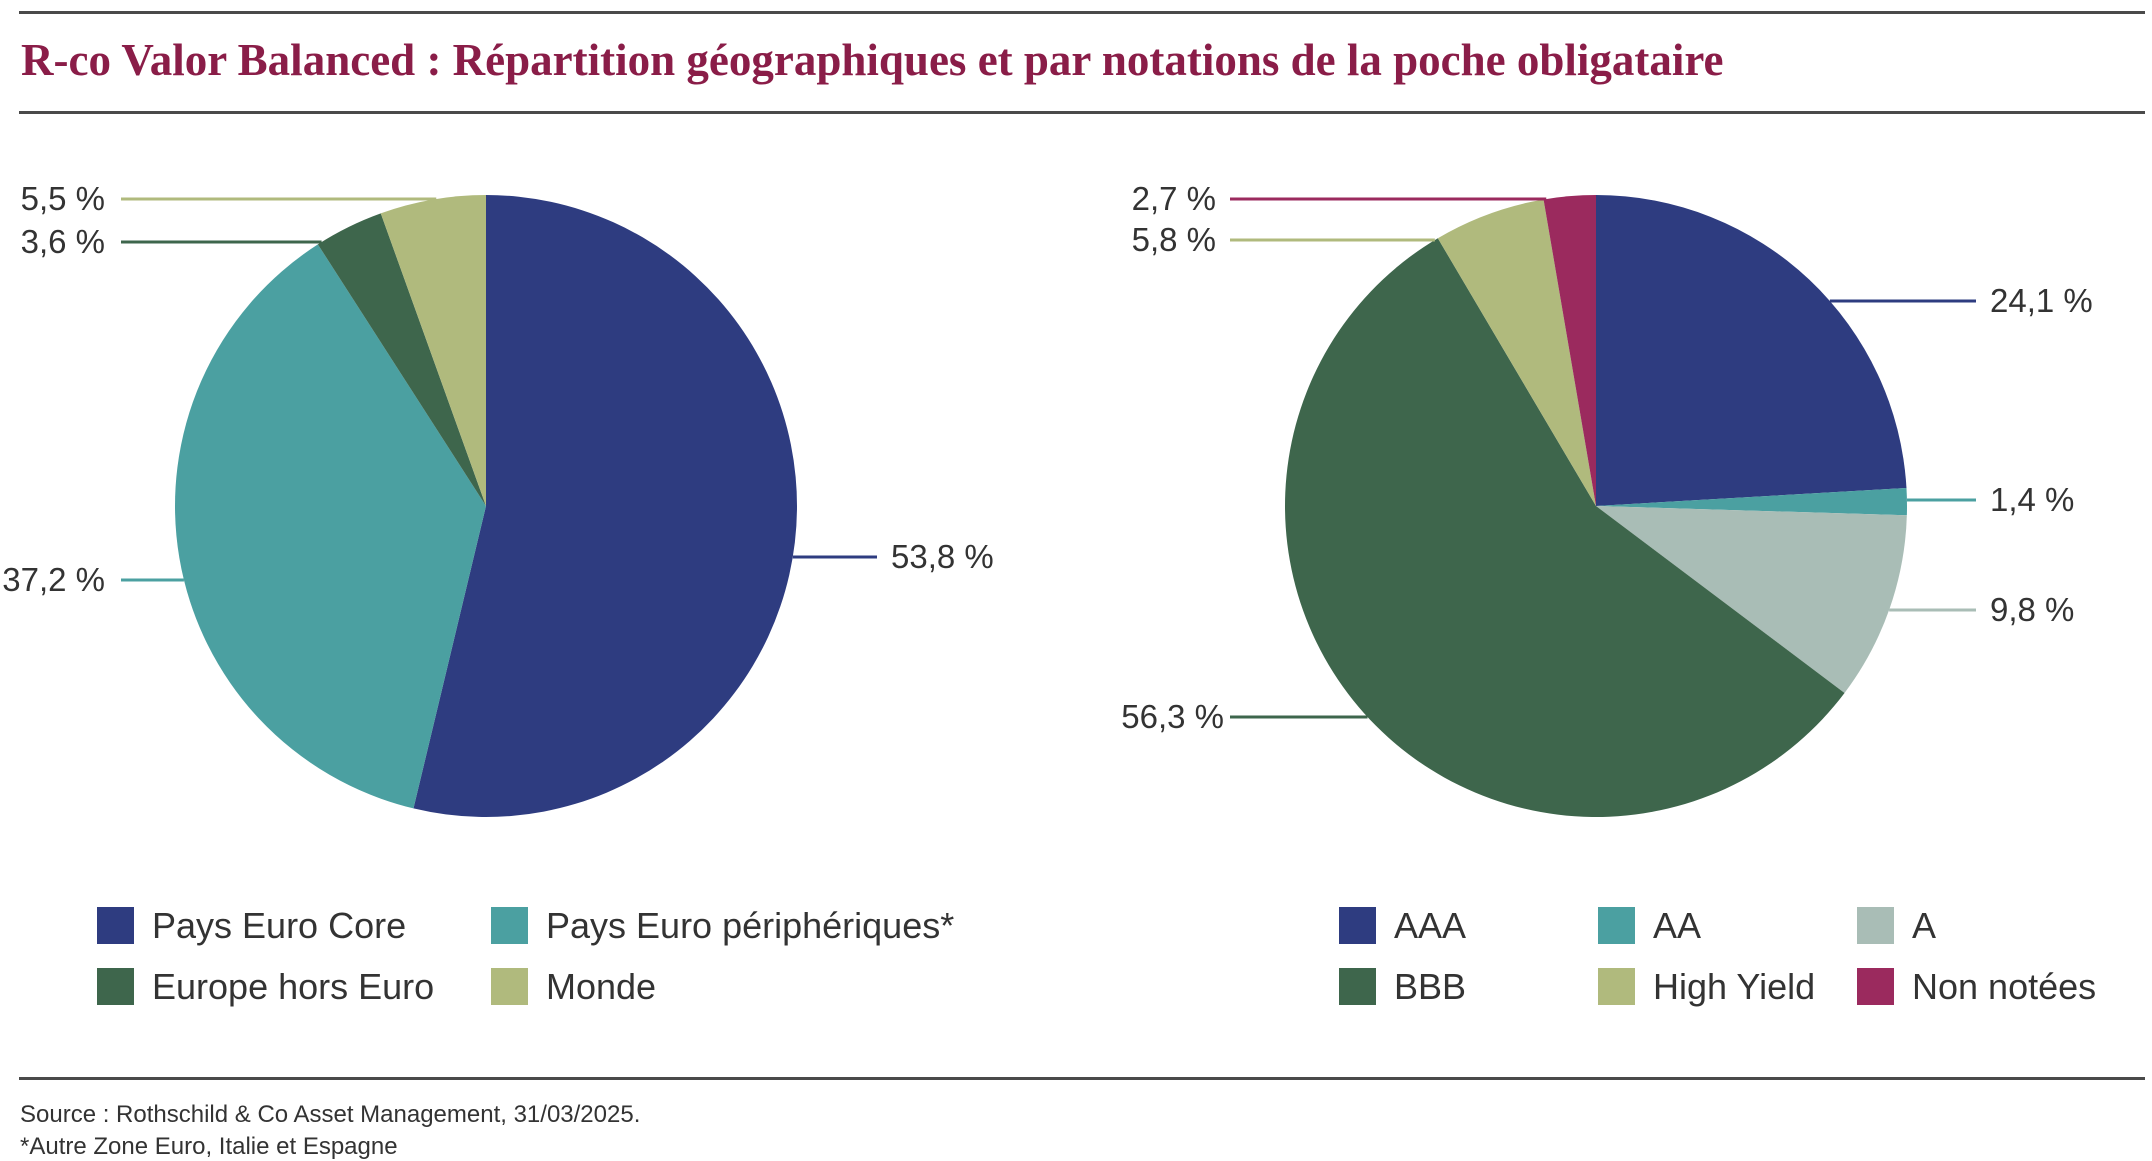  Describe the element at coordinates (1616, 986) in the screenshot. I see `legend-swatch-high-yield` at that location.